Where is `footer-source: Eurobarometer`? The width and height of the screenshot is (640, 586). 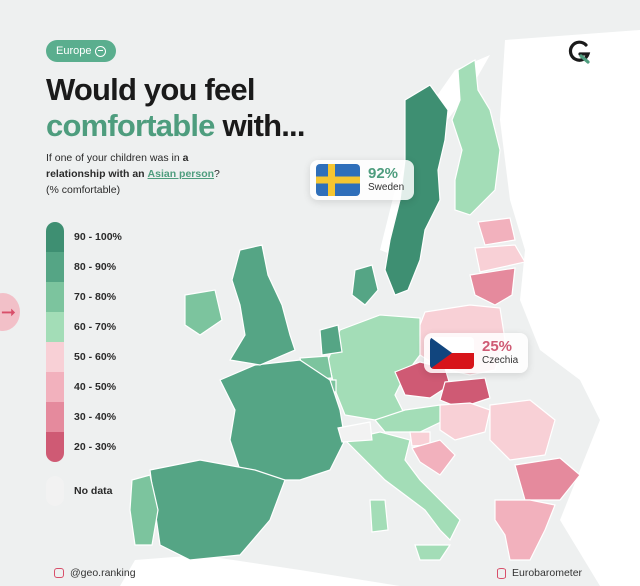
footer-source: Eurobarometer is located at coordinates (539, 573).